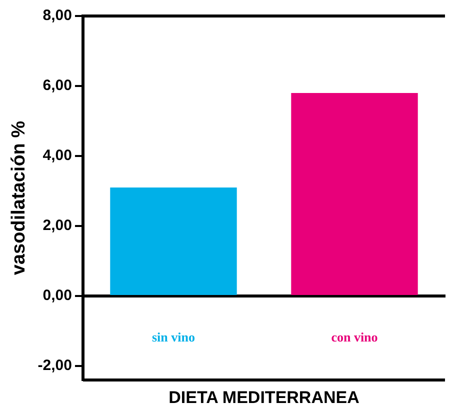 The width and height of the screenshot is (449, 414). What do you see at coordinates (173, 336) in the screenshot?
I see `x-tick-label: sin vino` at bounding box center [173, 336].